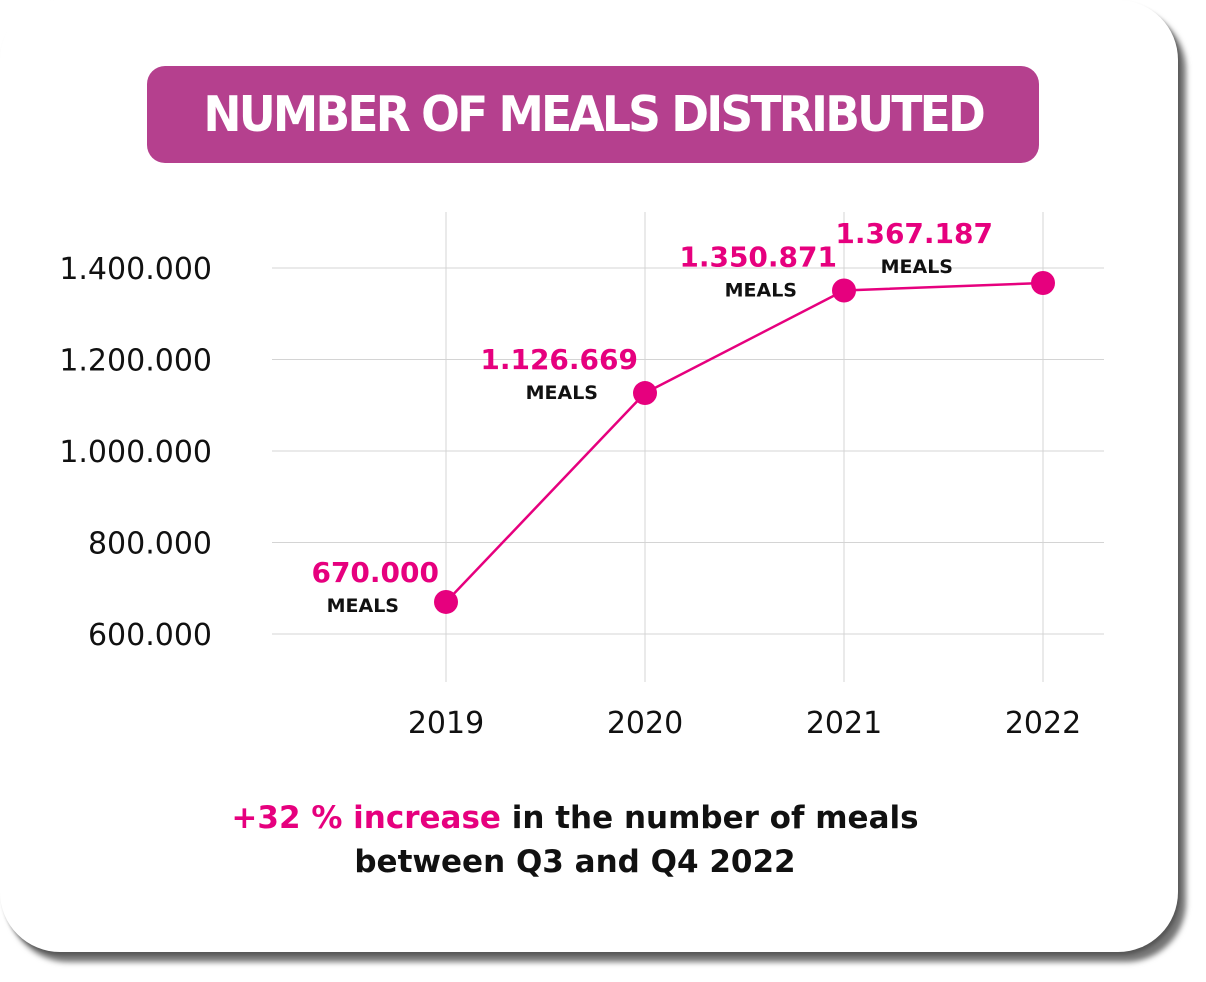 This screenshot has height=982, width=1206. Describe the element at coordinates (366, 818) in the screenshot. I see `footer-highlight: +32 % increase` at that location.